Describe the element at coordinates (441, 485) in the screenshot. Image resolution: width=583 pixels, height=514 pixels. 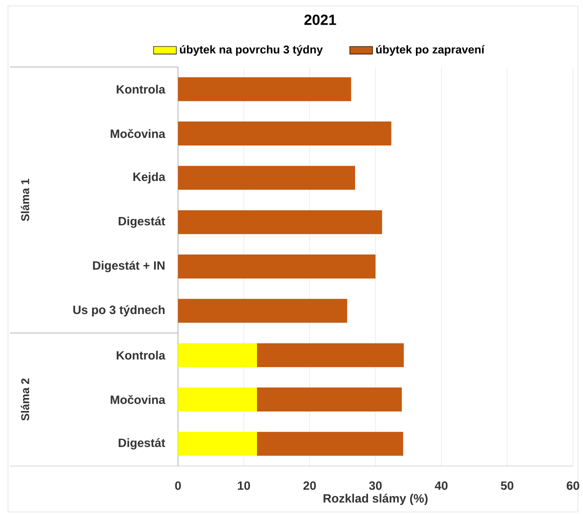
I see `x-tick-label: 40` at that location.